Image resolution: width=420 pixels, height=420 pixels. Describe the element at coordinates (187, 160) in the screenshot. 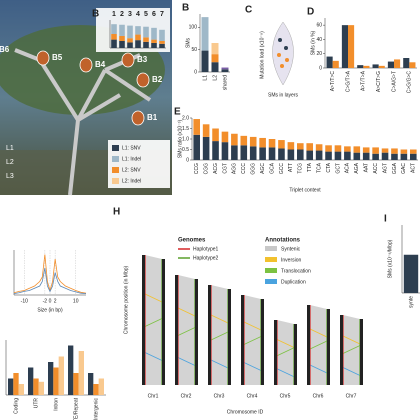

I see `y-tick-label: 0` at that location.